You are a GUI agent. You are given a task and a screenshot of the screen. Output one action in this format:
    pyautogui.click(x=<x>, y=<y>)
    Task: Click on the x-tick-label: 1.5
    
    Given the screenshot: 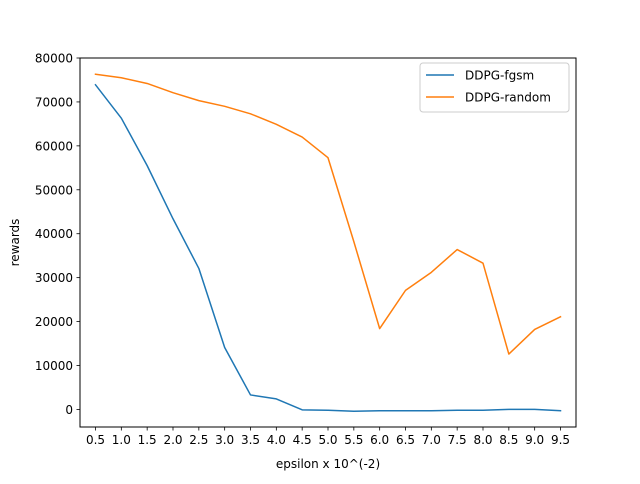 What is the action you would take?
    pyautogui.click(x=147, y=440)
    